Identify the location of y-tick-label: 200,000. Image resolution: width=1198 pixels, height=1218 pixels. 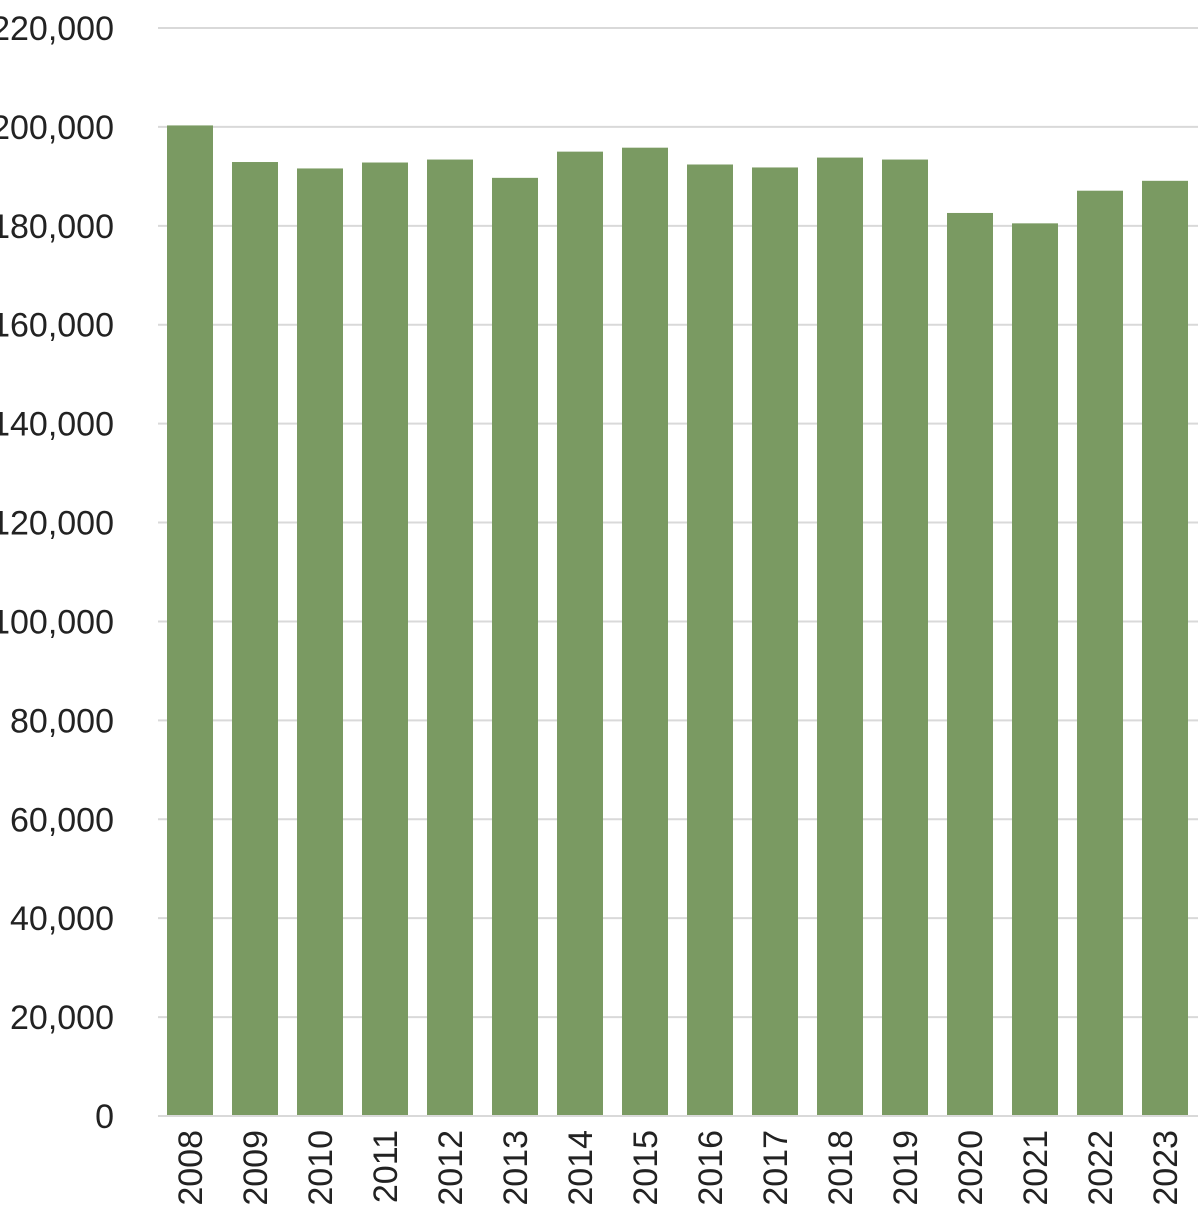
(57, 128).